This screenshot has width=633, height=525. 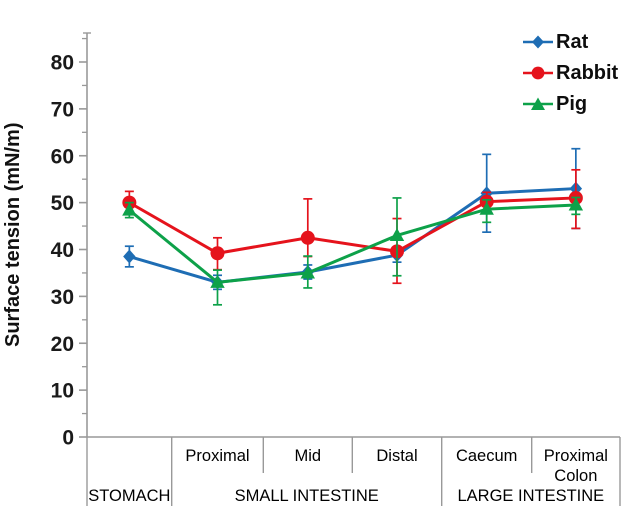 What do you see at coordinates (530, 496) in the screenshot?
I see `group-label: LARGE INTESTINE` at bounding box center [530, 496].